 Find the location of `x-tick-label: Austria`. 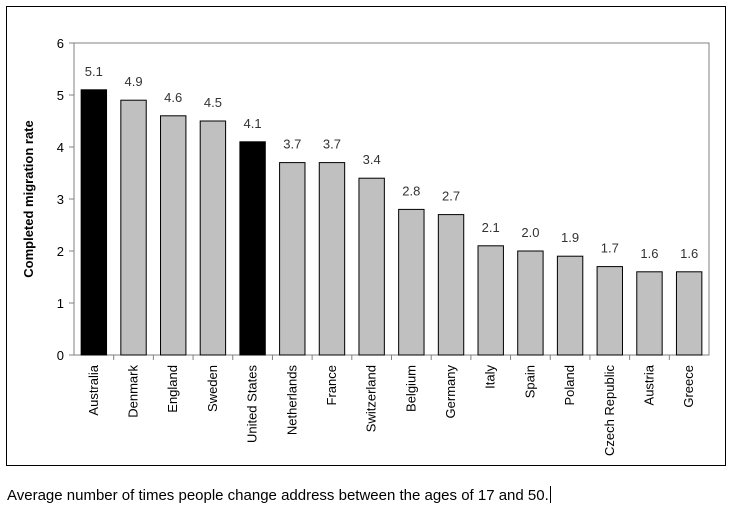

x-tick-label: Austria is located at coordinates (648, 384).